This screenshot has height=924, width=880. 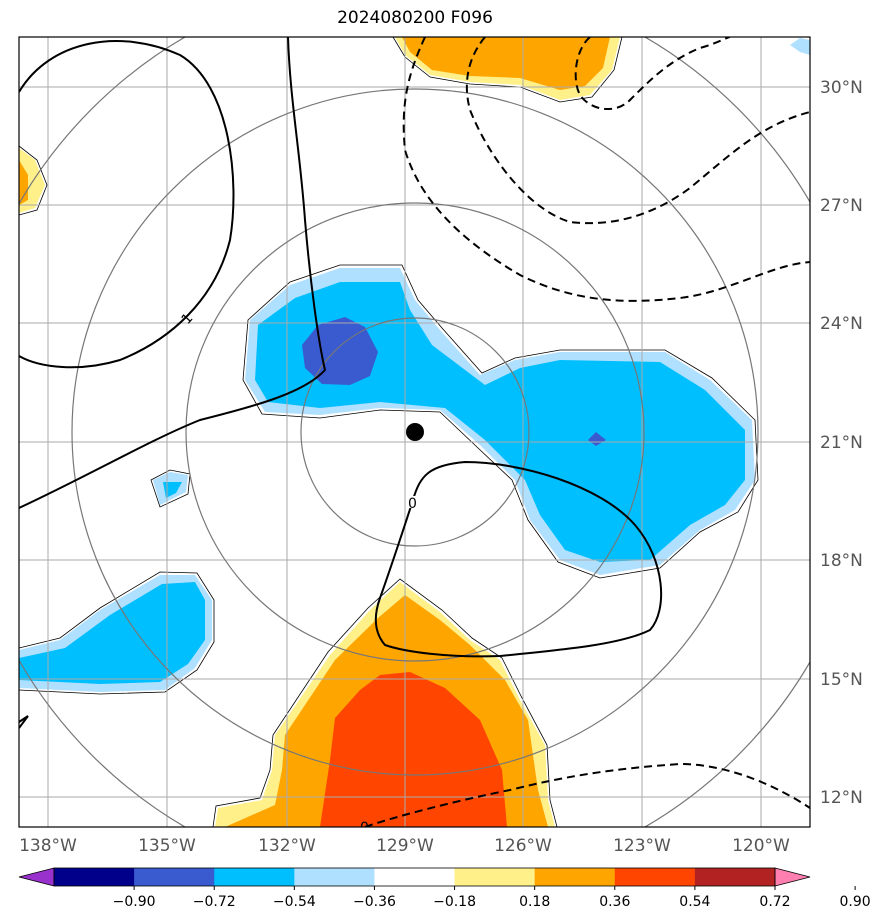 I want to click on colorbar-label: −0.54, so click(x=294, y=902).